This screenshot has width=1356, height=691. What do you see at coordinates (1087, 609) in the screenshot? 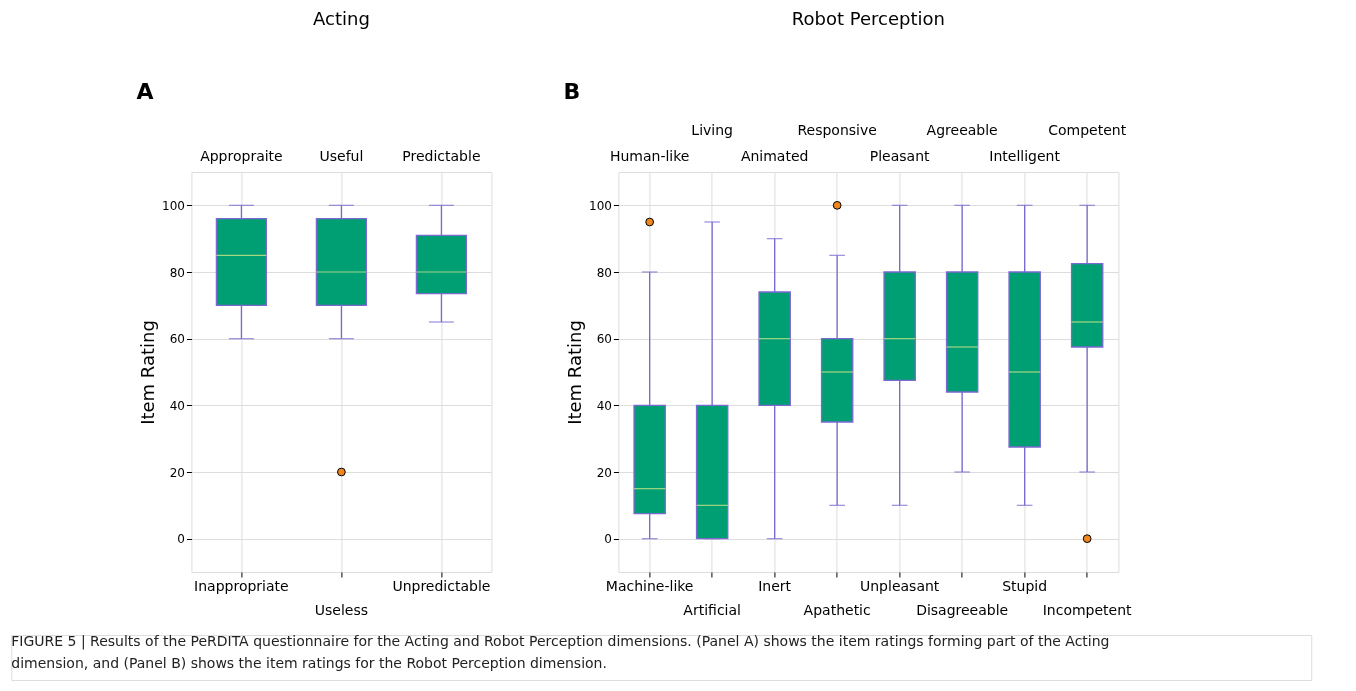
I see `x-tick-label: Incompetent` at bounding box center [1087, 609].